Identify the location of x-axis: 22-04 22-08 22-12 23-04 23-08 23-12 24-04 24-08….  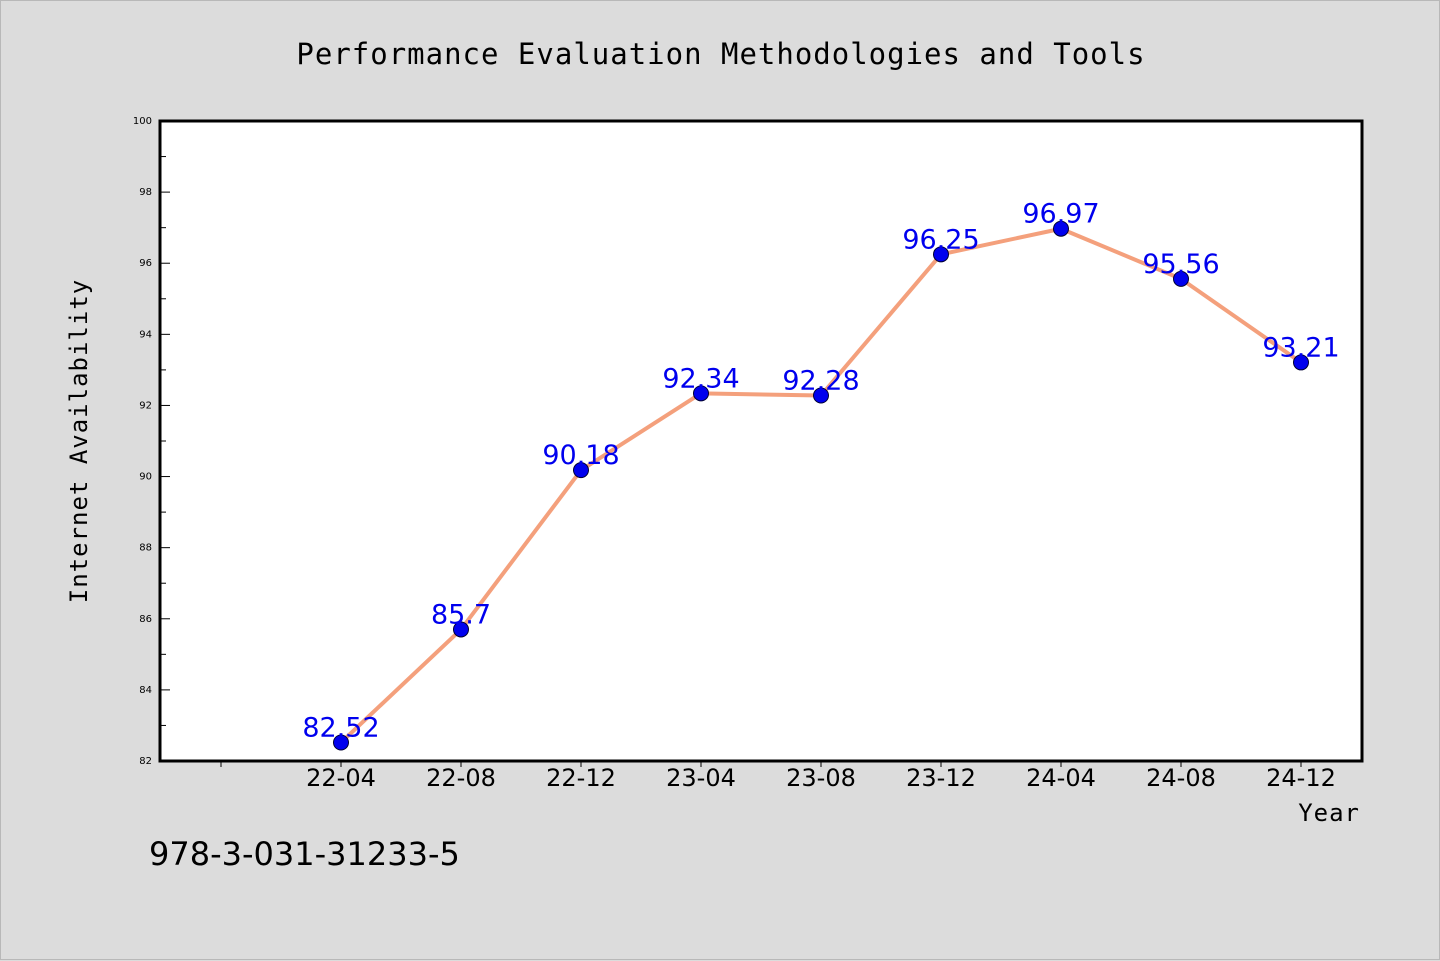
(778, 776).